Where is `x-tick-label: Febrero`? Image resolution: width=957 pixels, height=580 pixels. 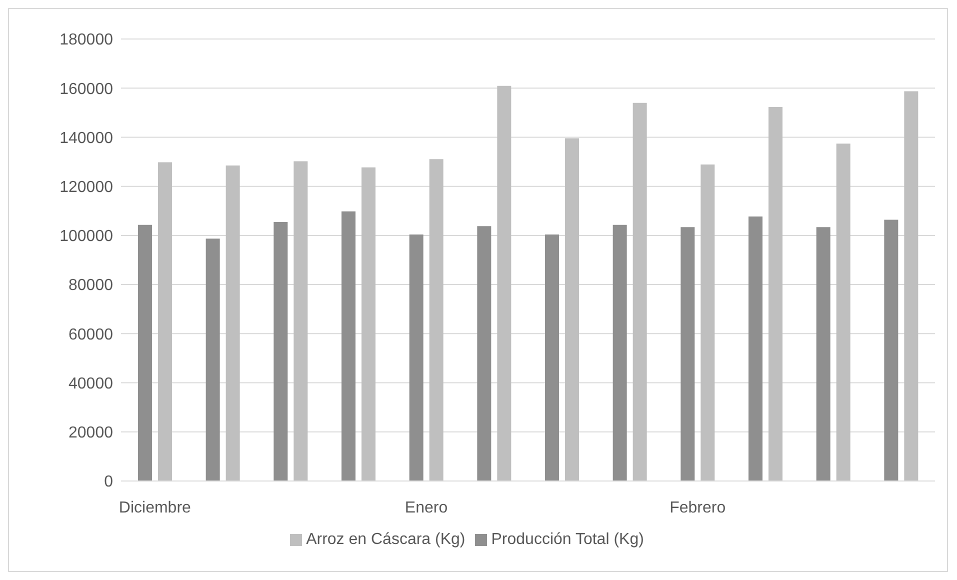
x-tick-label: Febrero is located at coordinates (698, 507).